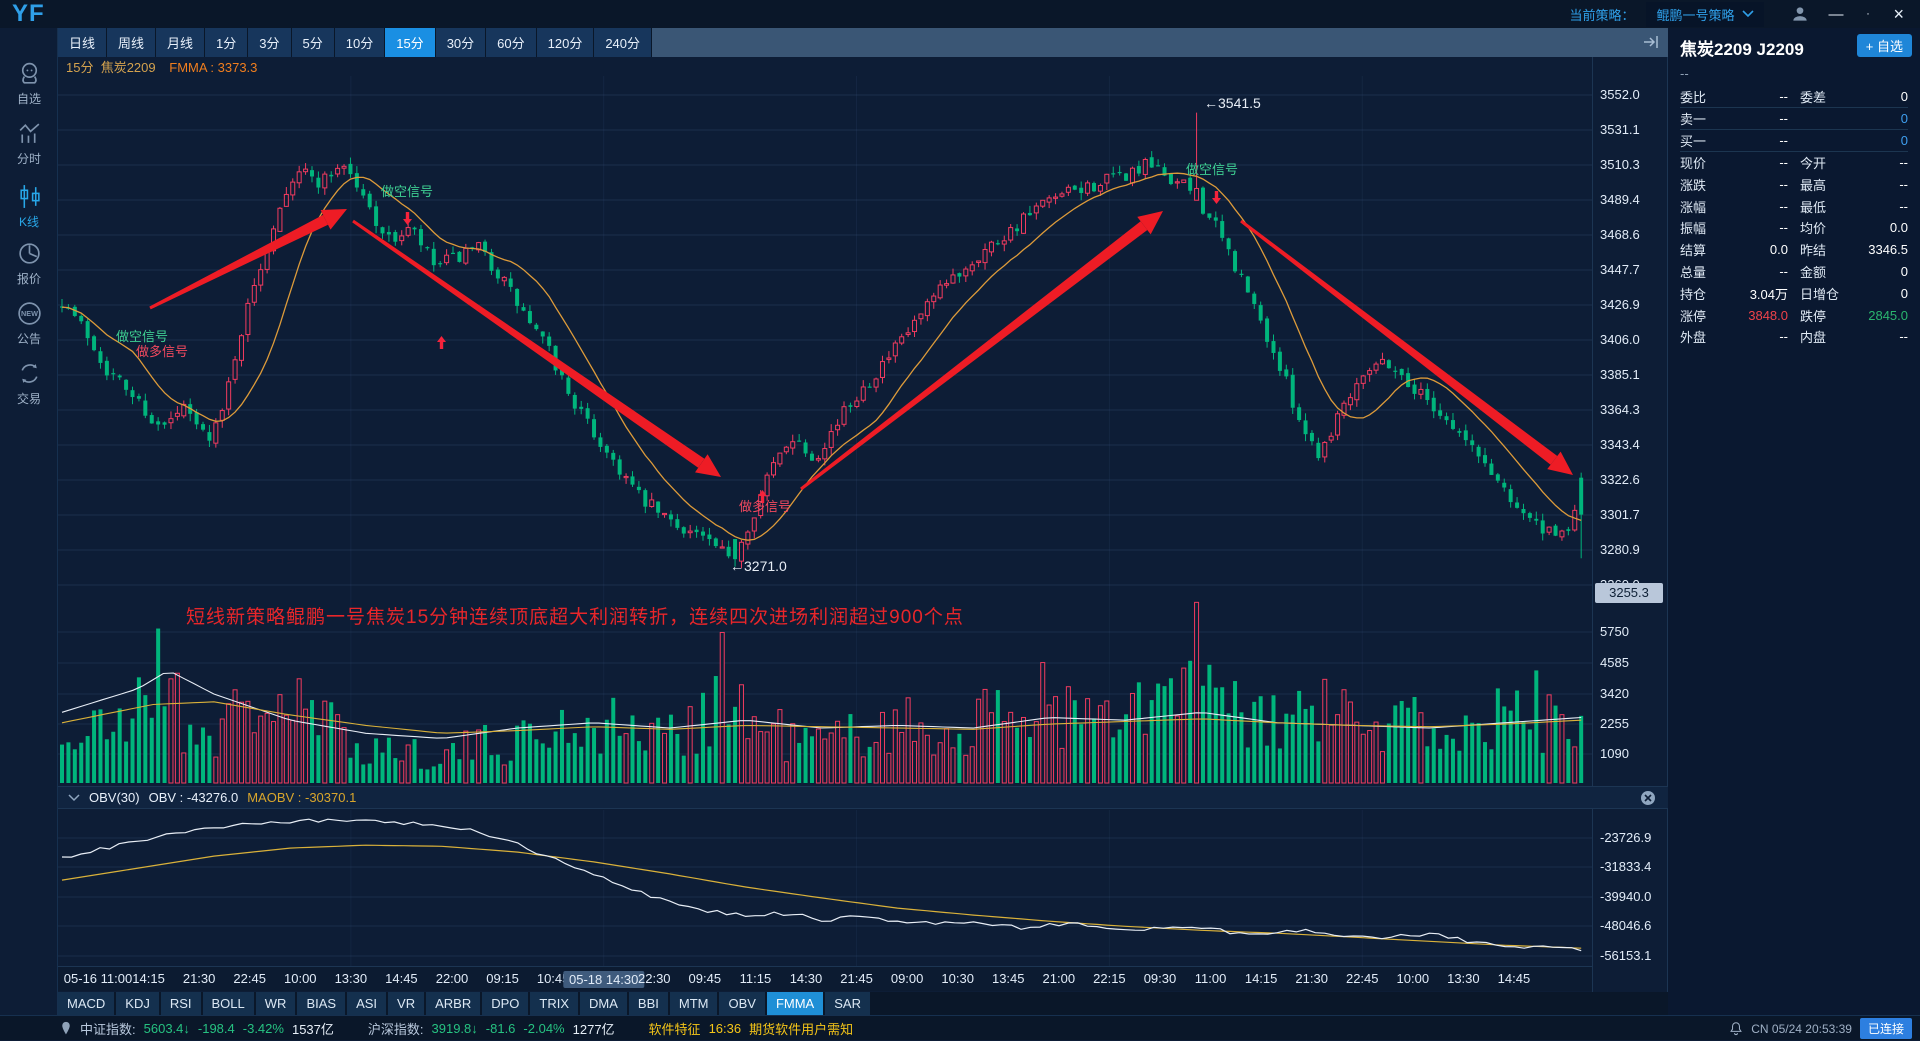 This screenshot has height=1041, width=1920. I want to click on indicator-tab-TRIX: TRIX, so click(554, 1003).